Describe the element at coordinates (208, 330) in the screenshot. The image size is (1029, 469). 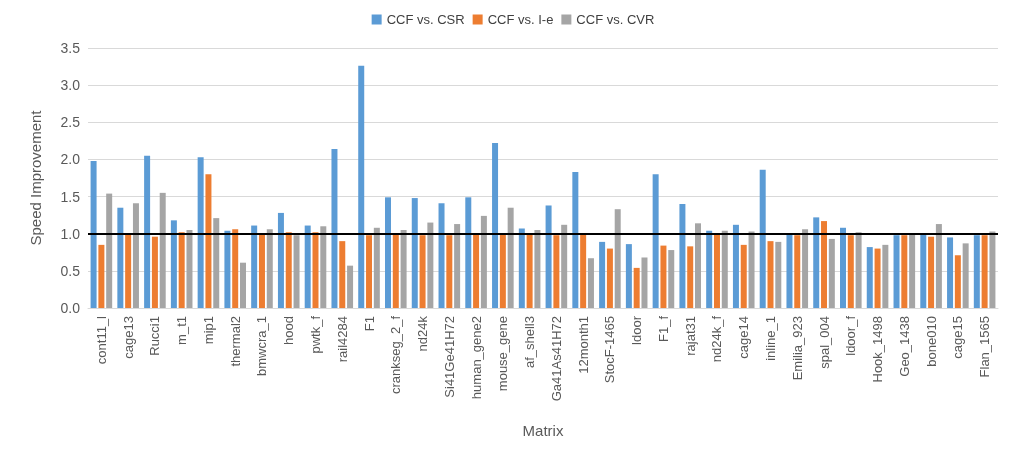
I see `x-tick-label: mip1` at that location.